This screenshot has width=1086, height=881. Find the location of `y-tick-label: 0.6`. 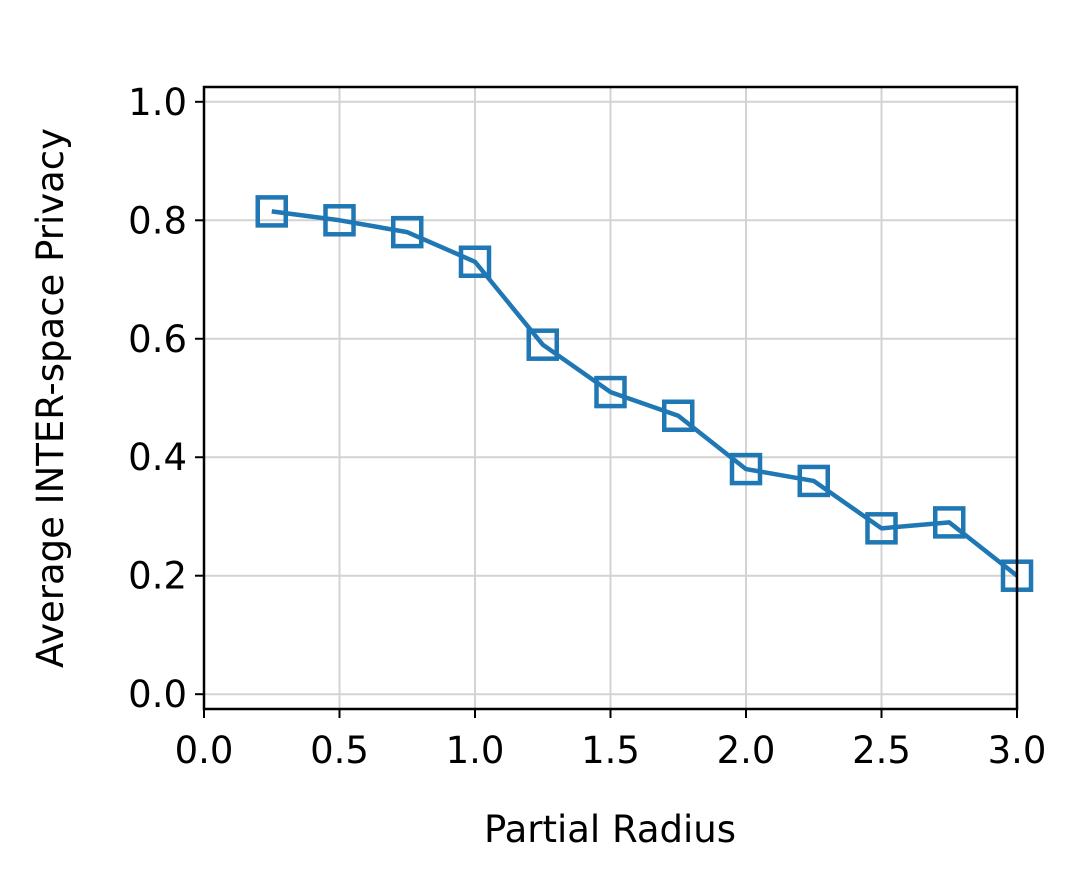

y-tick-label: 0.6 is located at coordinates (157, 339).